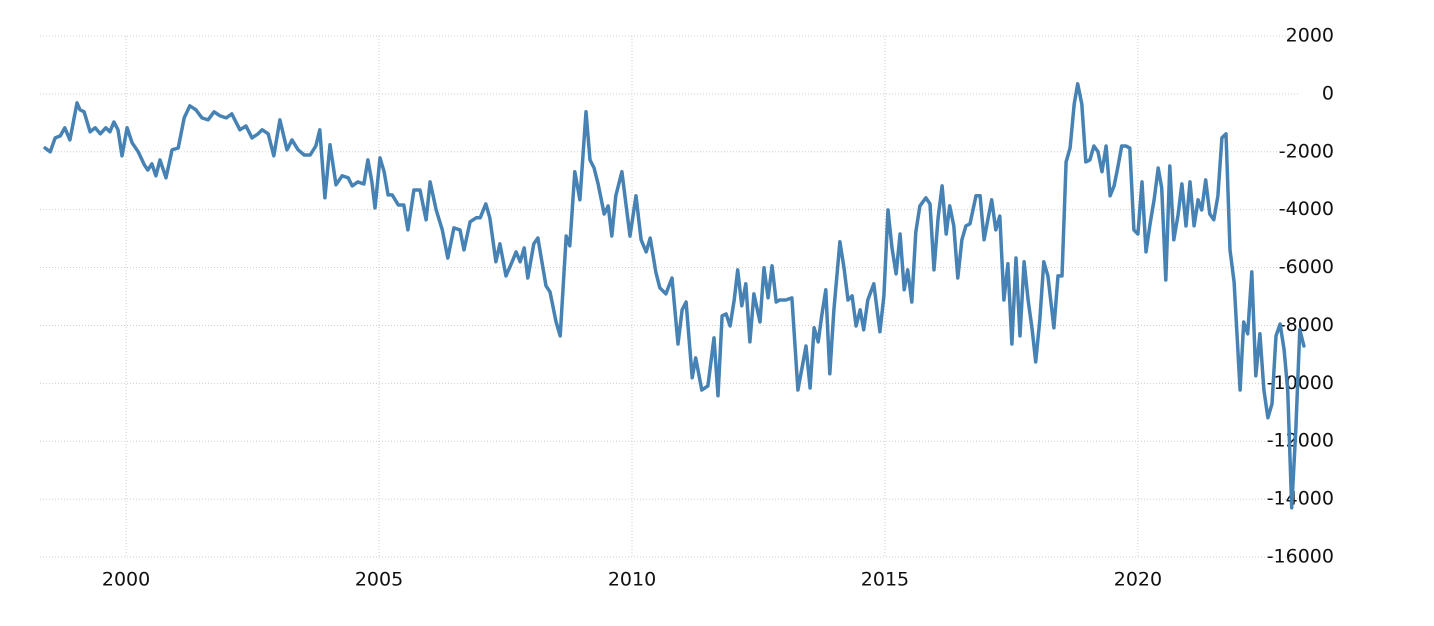 Image resolution: width=1434 pixels, height=626 pixels. What do you see at coordinates (1300, 557) in the screenshot?
I see `y-tick-label: -16000` at bounding box center [1300, 557].